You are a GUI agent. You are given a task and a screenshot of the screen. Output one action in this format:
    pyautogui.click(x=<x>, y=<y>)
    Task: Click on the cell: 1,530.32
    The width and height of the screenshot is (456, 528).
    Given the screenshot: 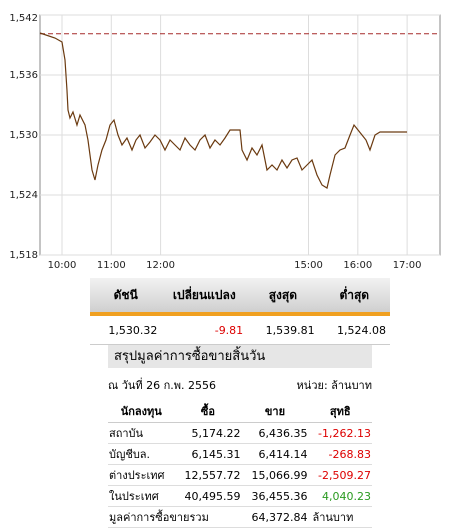 What is the action you would take?
    pyautogui.click(x=126, y=329)
    